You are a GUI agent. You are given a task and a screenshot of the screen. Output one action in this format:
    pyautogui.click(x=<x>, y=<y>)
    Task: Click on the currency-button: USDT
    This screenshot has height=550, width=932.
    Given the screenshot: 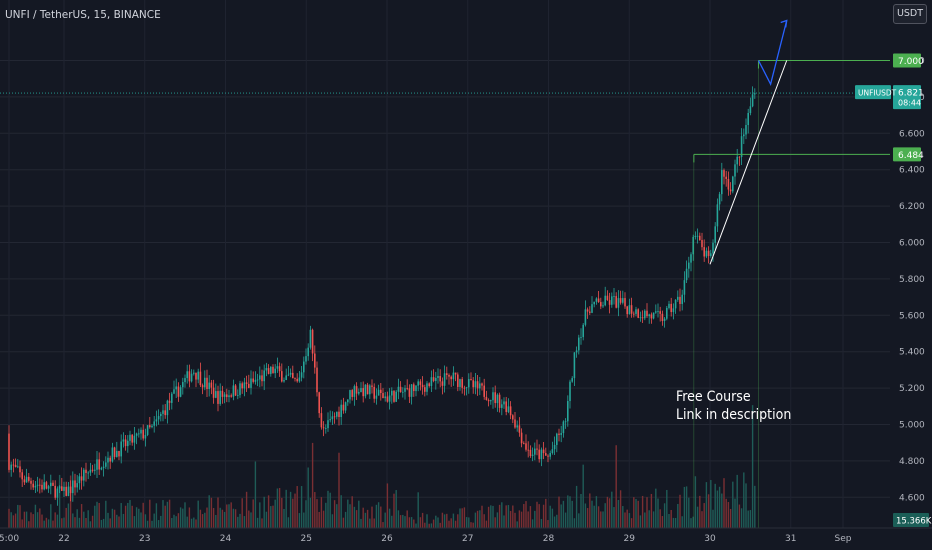 What is the action you would take?
    pyautogui.click(x=910, y=14)
    